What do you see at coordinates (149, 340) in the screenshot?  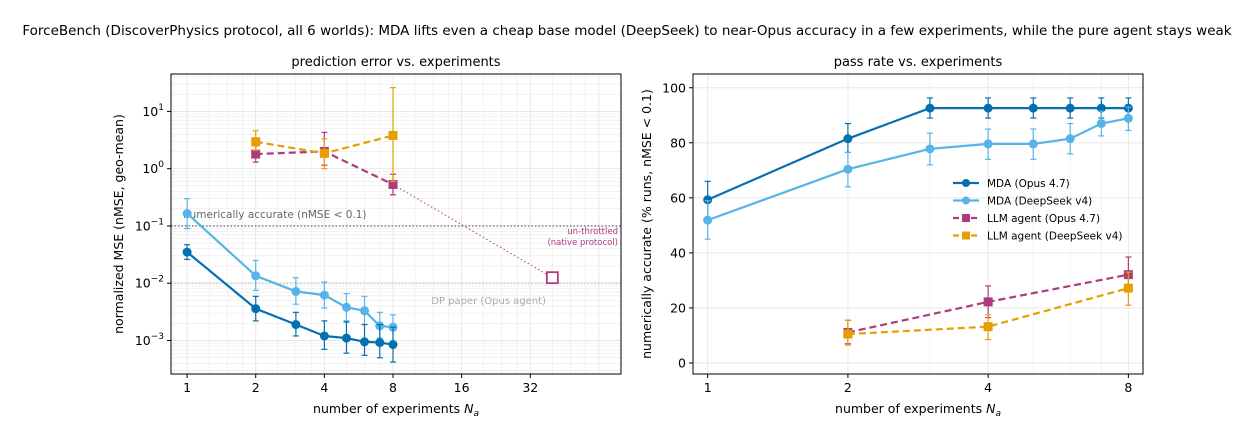 I see `y-tick-label: 10⁻³` at bounding box center [149, 340].